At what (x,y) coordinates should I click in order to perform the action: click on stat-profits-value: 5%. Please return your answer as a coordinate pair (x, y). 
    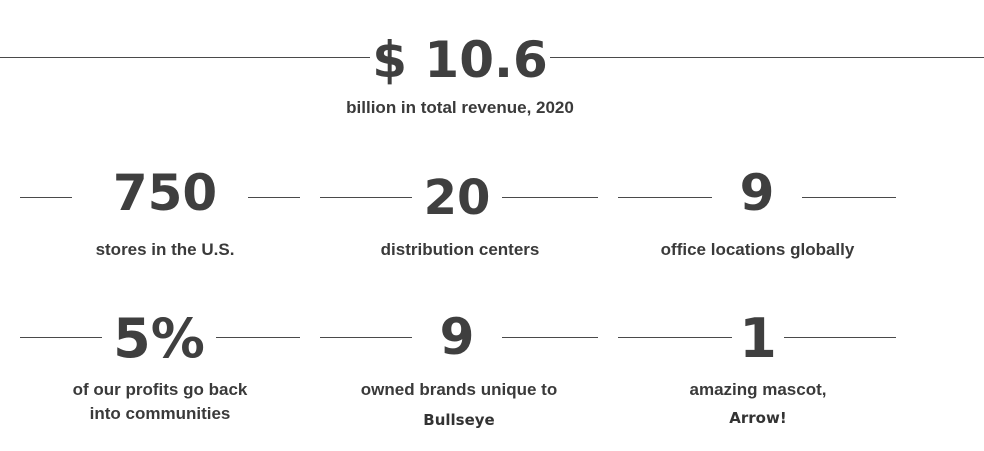
    Looking at the image, I should click on (159, 338).